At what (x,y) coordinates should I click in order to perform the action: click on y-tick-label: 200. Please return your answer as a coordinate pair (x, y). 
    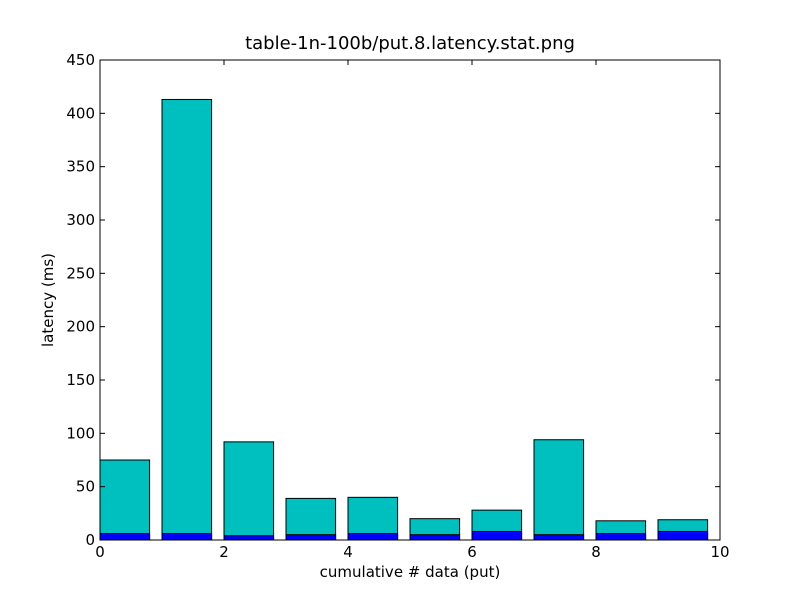
    Looking at the image, I should click on (80, 327).